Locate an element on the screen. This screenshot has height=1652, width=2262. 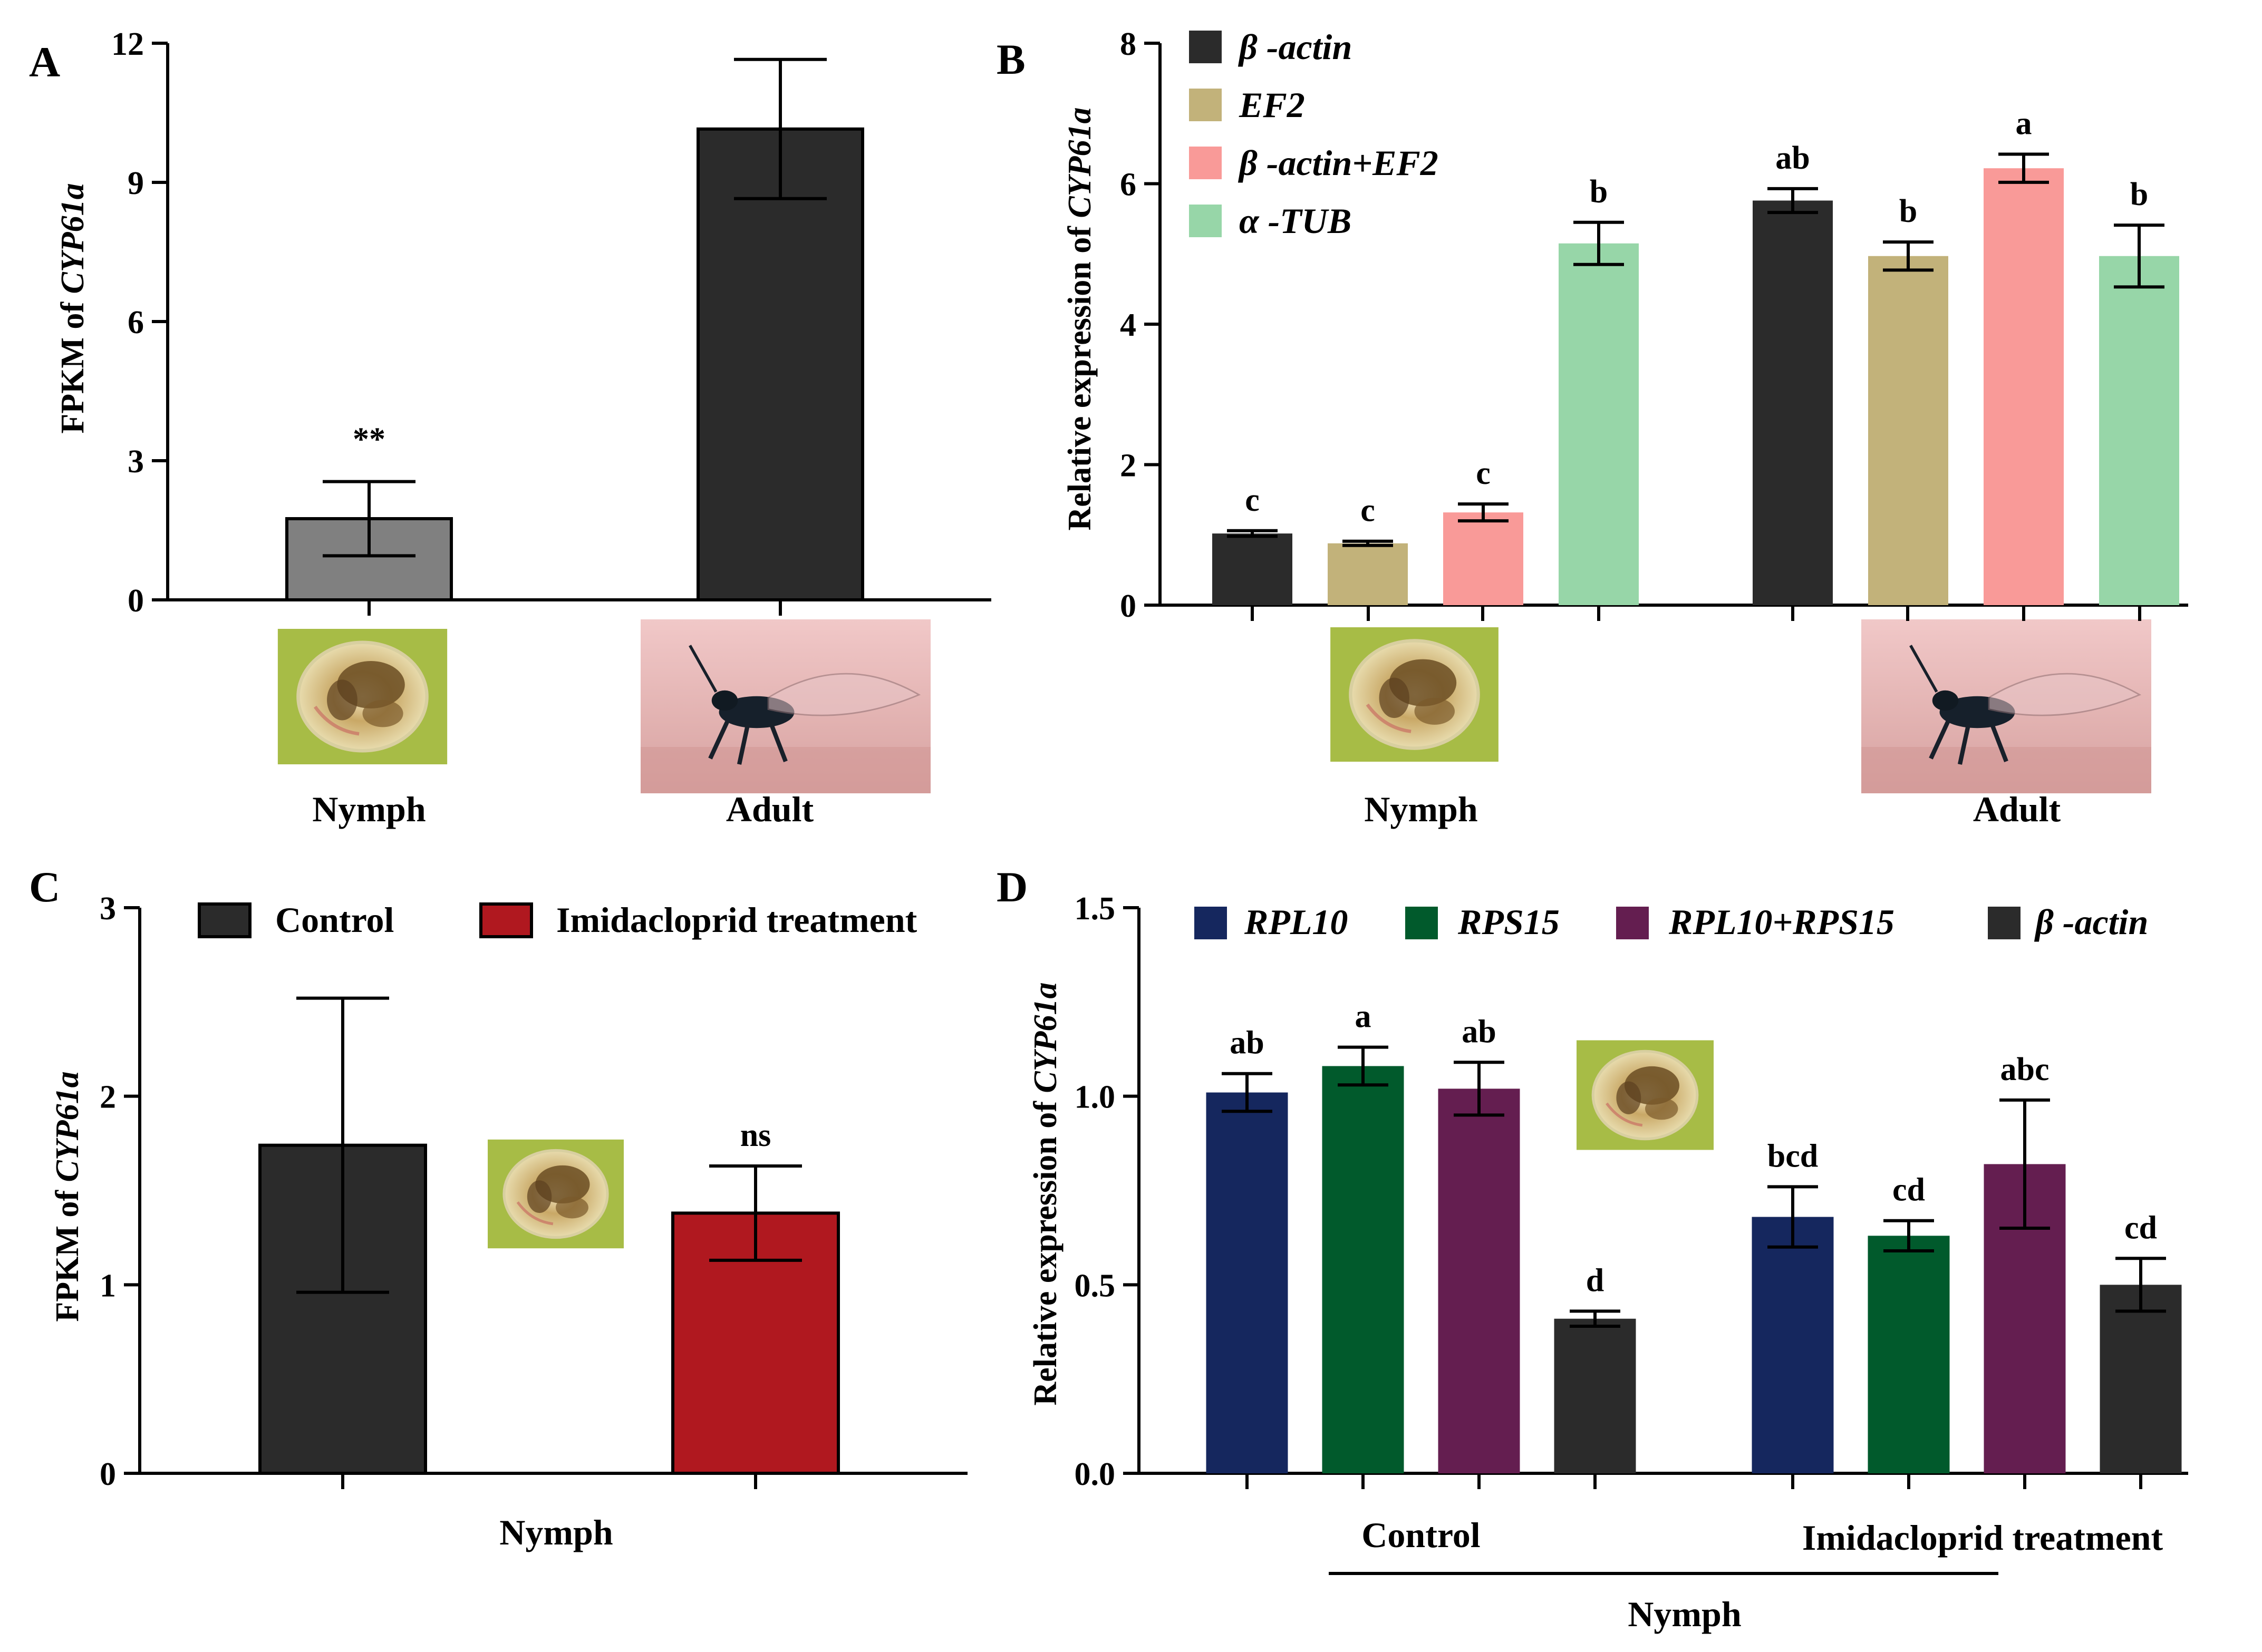
panel-a-sig-label: ** is located at coordinates (369, 440).